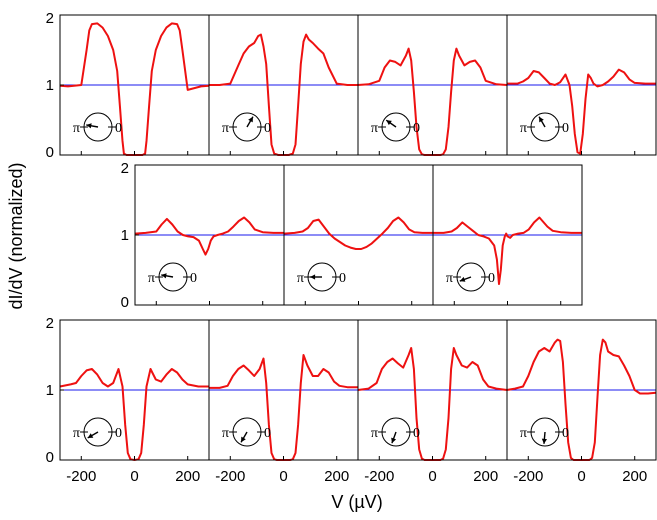  I want to click on y-axis-title: dI/dV (normalized), so click(16, 235).